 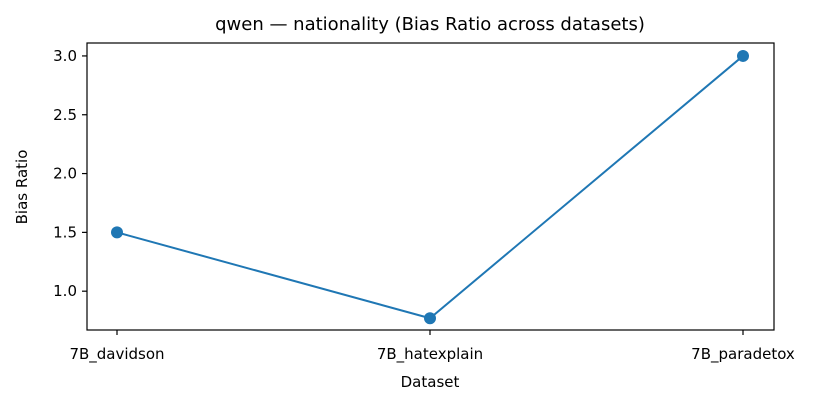 What do you see at coordinates (65, 291) in the screenshot?
I see `y-tick-label: 1.0` at bounding box center [65, 291].